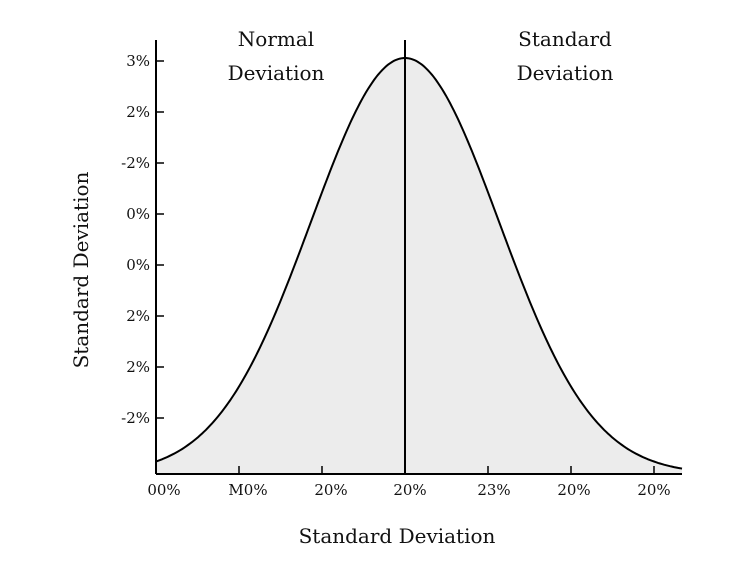 The image size is (744, 572). Describe the element at coordinates (493, 490) in the screenshot. I see `x-tick-label: 23%` at that location.